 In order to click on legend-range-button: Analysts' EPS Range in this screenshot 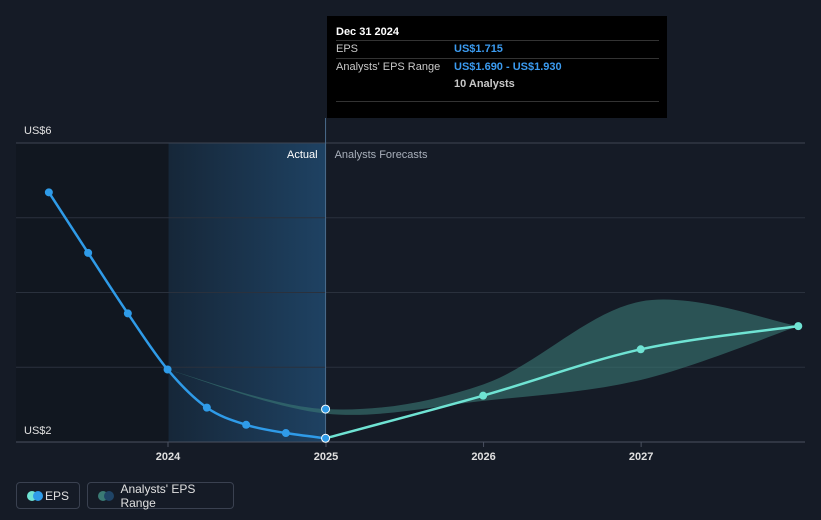, I will do `click(160, 495)`.